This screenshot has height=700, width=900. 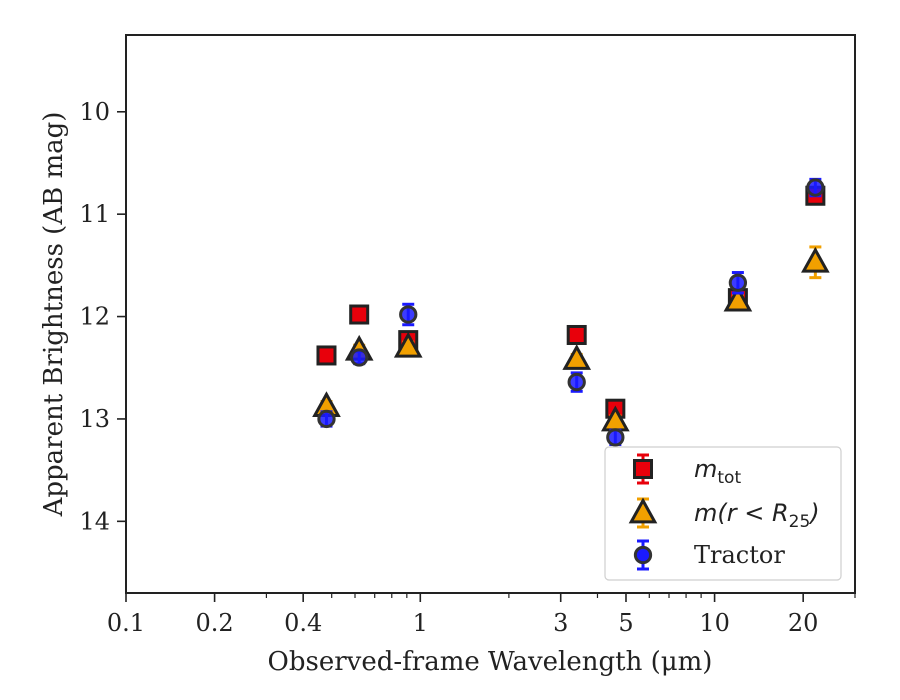 I want to click on x-tick-label: 1, so click(x=420, y=623).